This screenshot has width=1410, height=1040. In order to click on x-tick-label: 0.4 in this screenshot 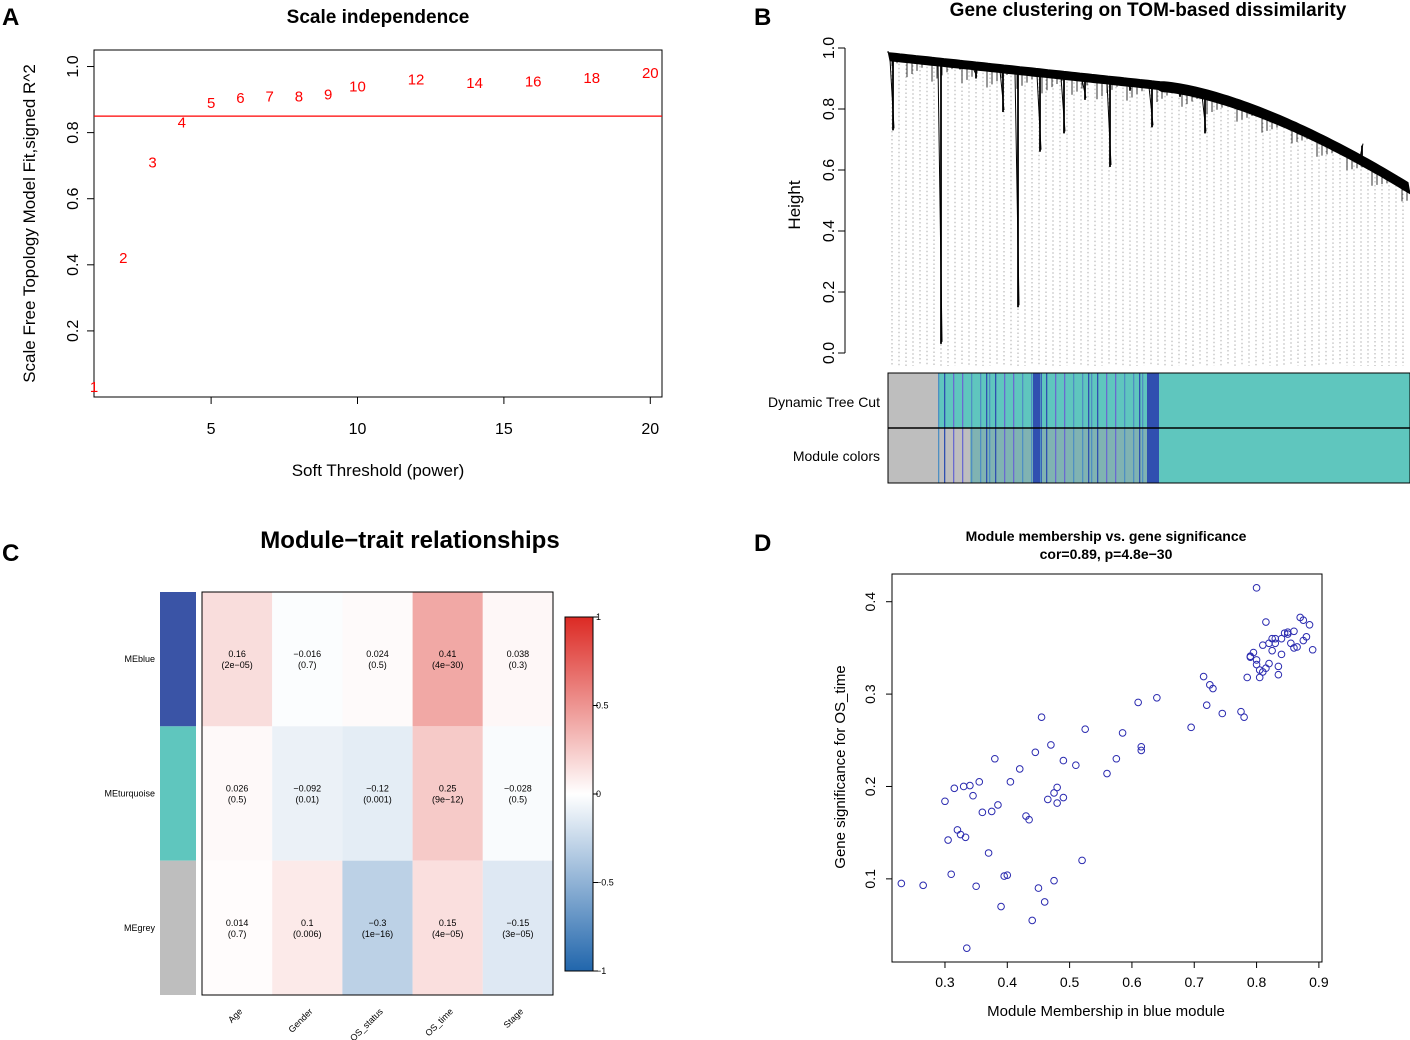, I will do `click(1008, 982)`.